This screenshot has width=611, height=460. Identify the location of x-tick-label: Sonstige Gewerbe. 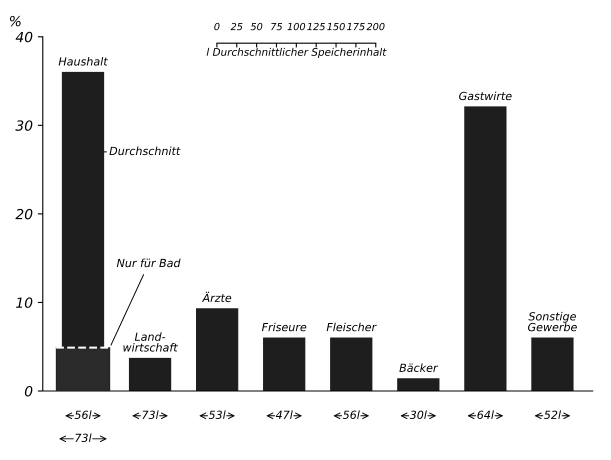
(552, 322).